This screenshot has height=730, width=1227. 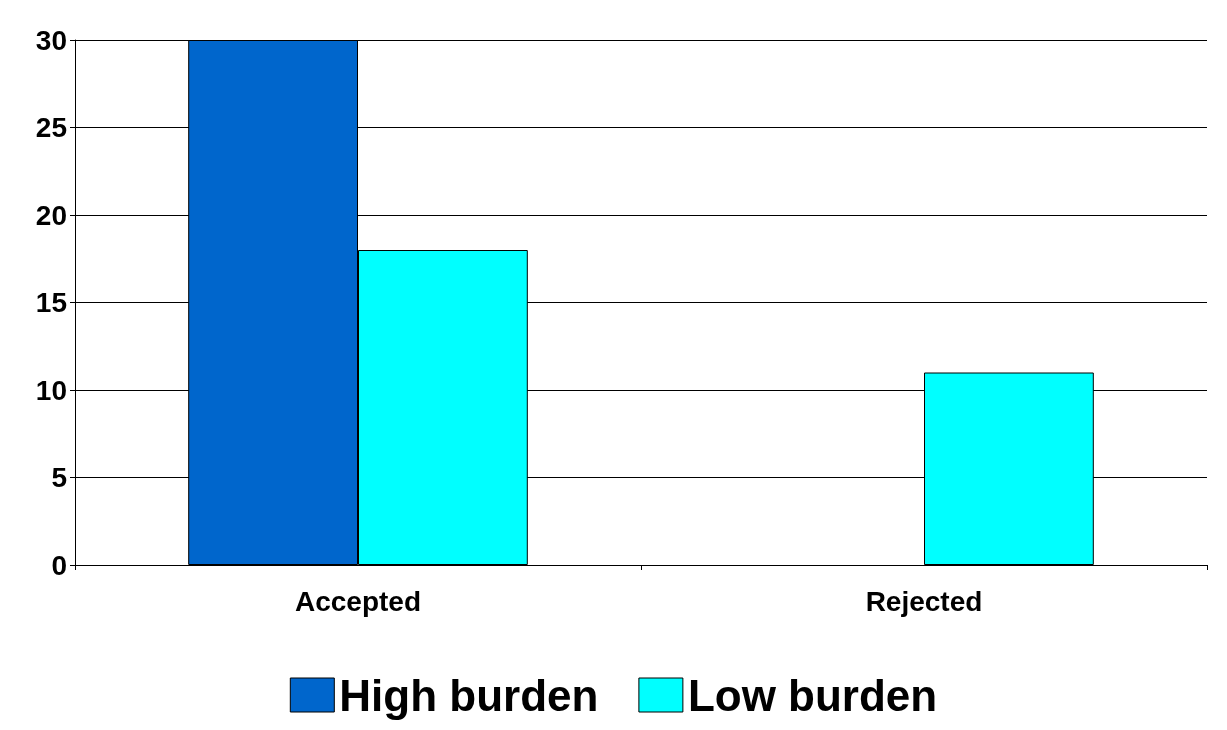 What do you see at coordinates (469, 695) in the screenshot?
I see `legend-label: High burden` at bounding box center [469, 695].